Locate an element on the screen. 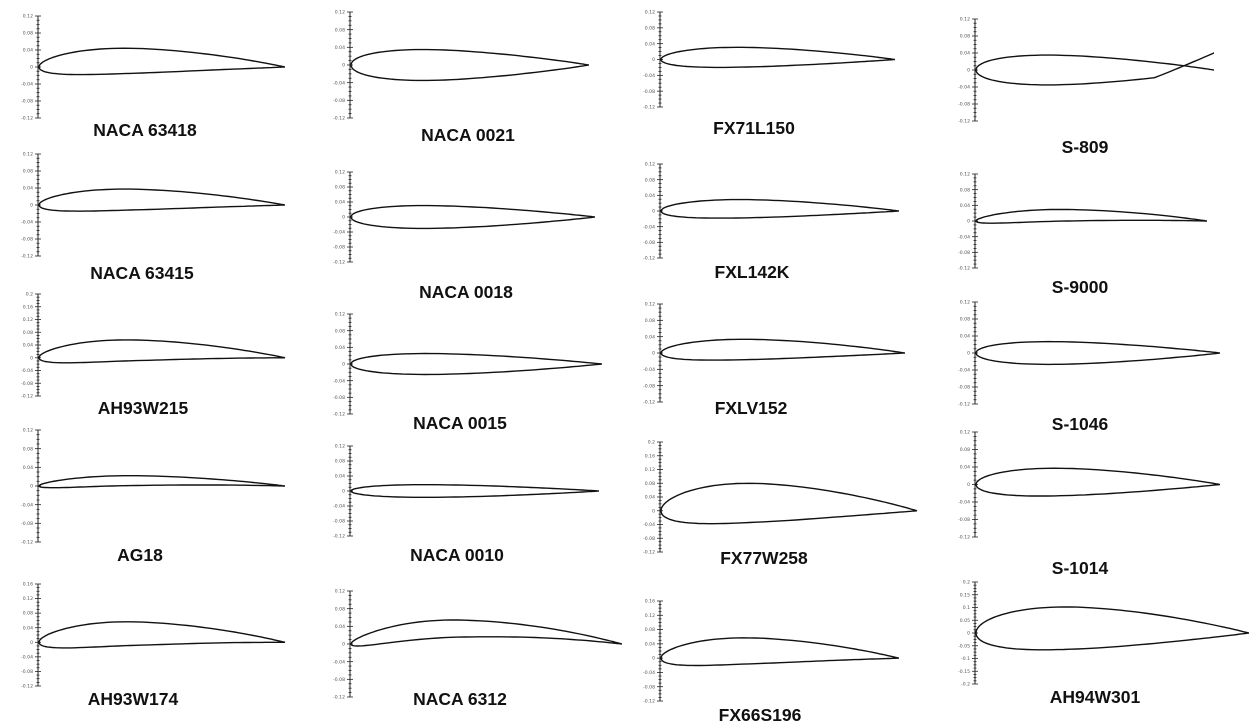 Image resolution: width=1252 pixels, height=726 pixels. airfoil-name-label: NACA 0015 is located at coordinates (460, 423).